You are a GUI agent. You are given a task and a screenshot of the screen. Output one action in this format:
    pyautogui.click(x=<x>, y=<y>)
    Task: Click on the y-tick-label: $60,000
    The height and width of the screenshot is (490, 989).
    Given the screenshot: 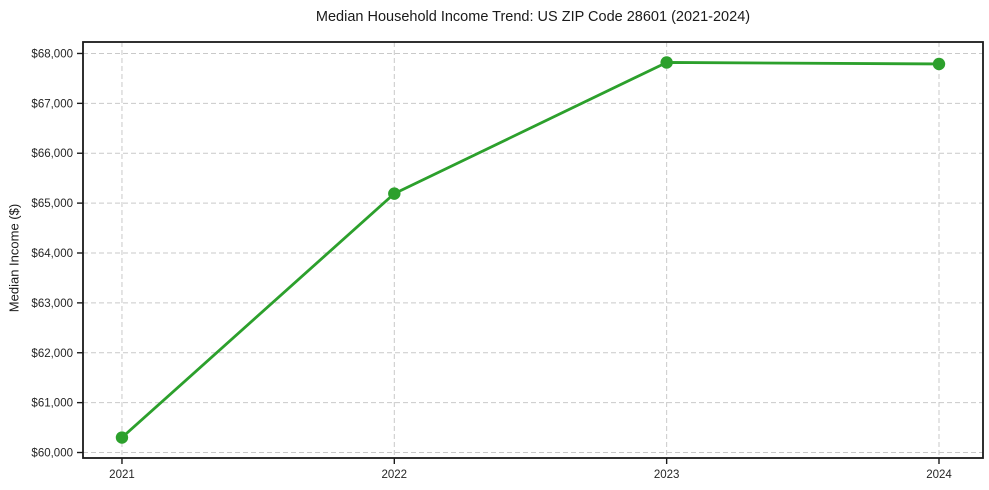 What is the action you would take?
    pyautogui.click(x=52, y=454)
    